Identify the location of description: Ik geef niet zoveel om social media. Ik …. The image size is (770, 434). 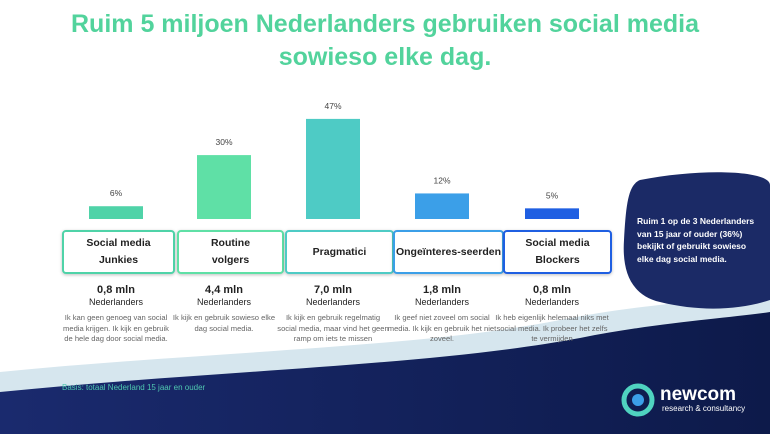
(442, 328).